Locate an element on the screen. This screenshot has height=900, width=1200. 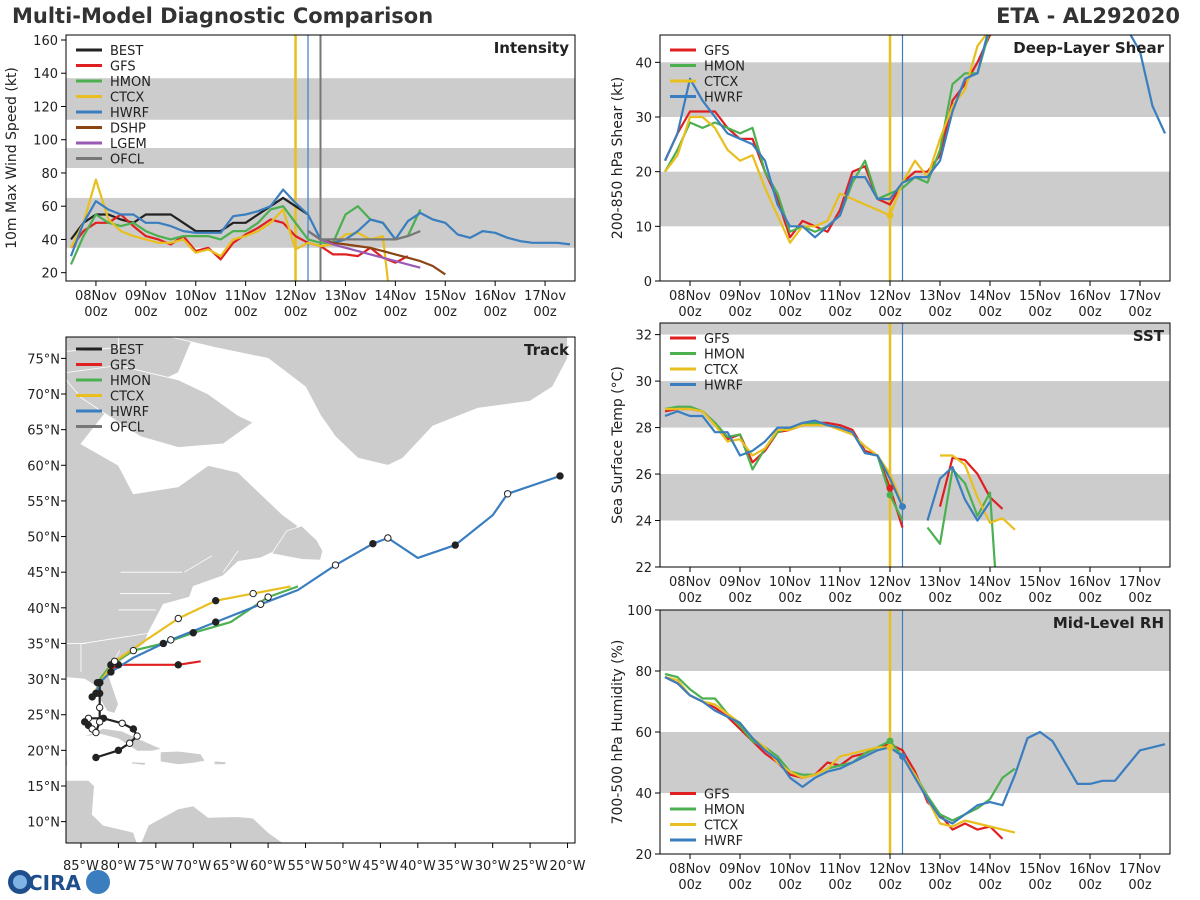
shear-axes-frame is located at coordinates (915, 158).